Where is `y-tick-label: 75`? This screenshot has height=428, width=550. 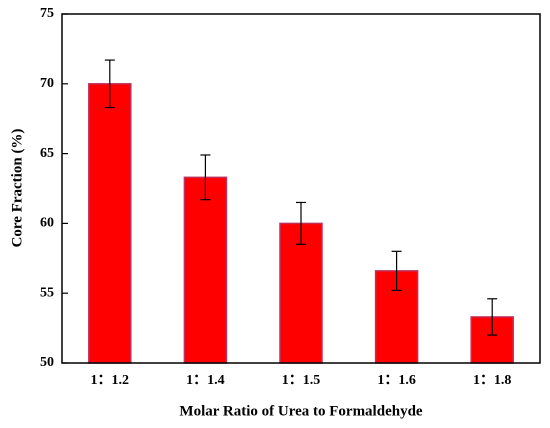
y-tick-label: 75 is located at coordinates (47, 13).